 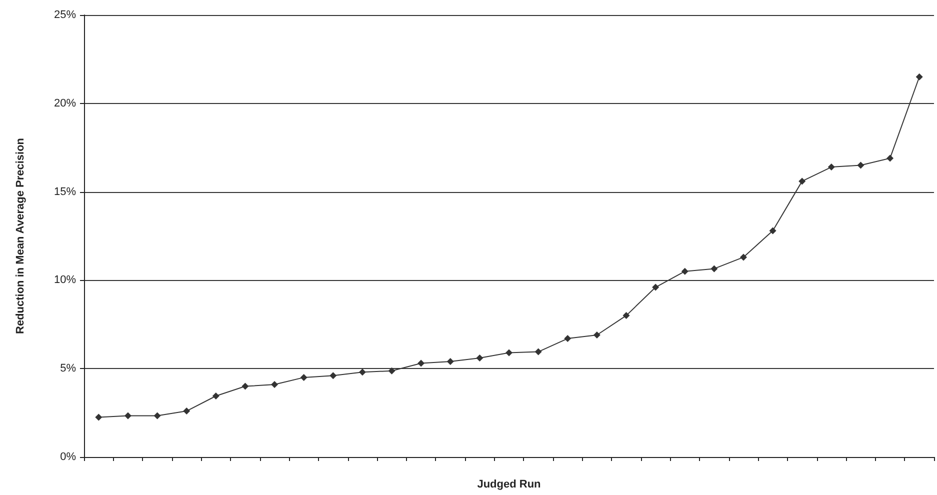 I want to click on y-tick-label: 0%, so click(x=68, y=457).